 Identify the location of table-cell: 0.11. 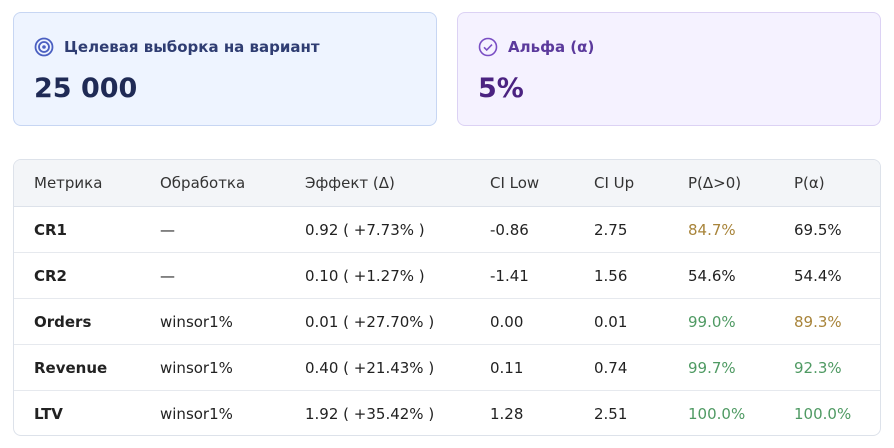
(542, 367).